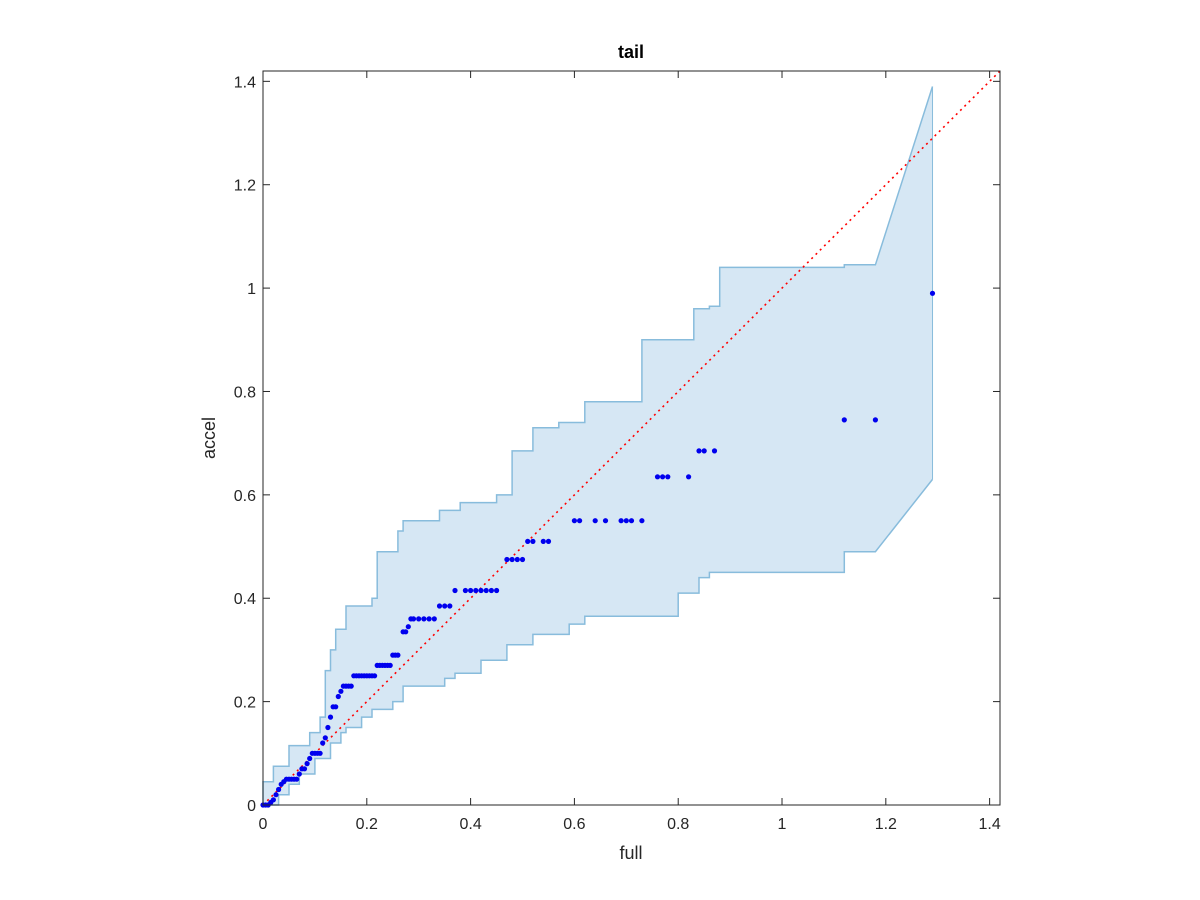 This screenshot has height=900, width=1200. Describe the element at coordinates (245, 496) in the screenshot. I see `y-tick-label: 0.6` at that location.